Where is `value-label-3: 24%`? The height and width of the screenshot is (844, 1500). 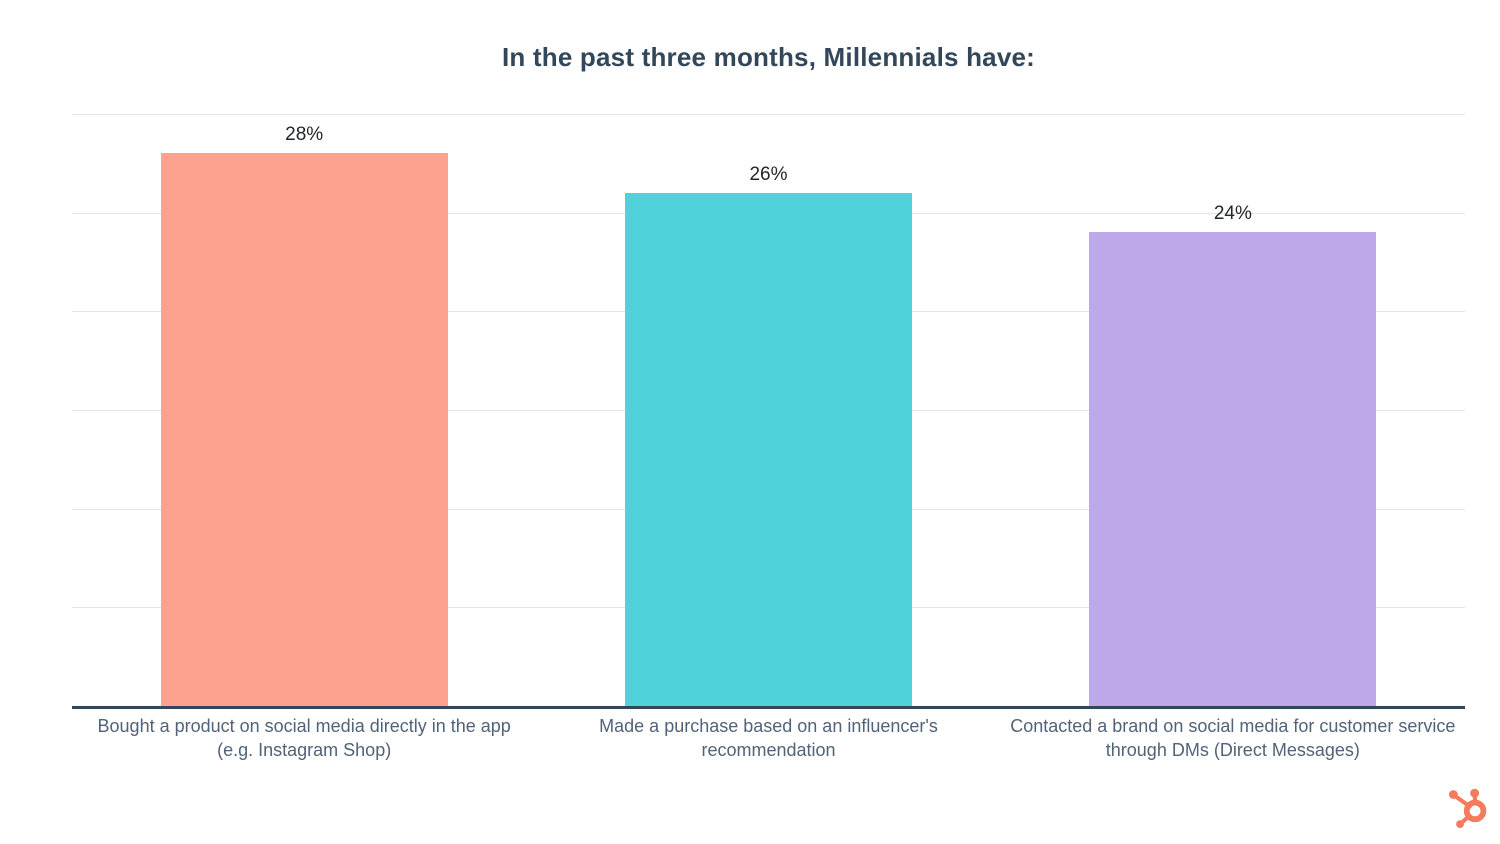 value-label-3: 24% is located at coordinates (1232, 214).